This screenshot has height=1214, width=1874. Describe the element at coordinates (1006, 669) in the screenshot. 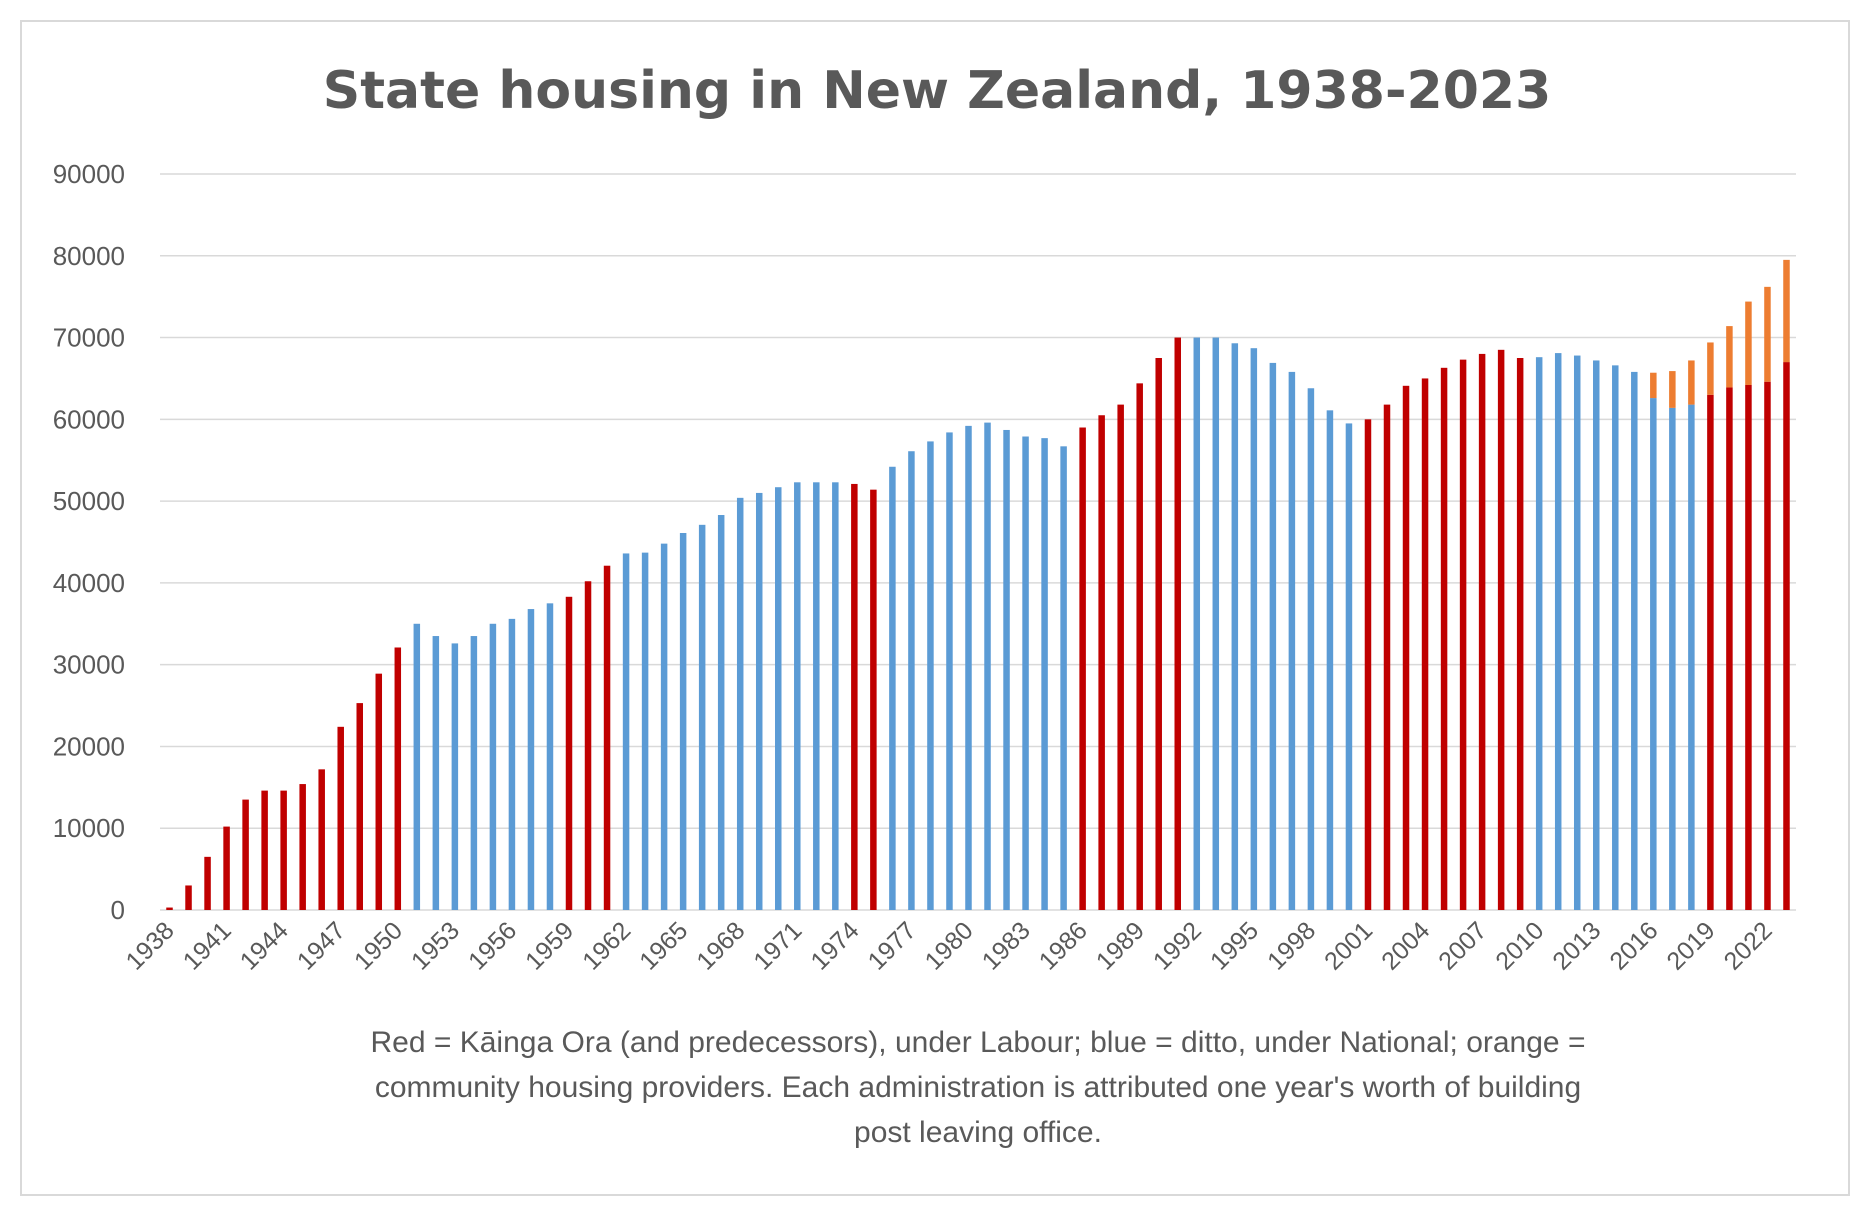

I see `bar-1982` at that location.